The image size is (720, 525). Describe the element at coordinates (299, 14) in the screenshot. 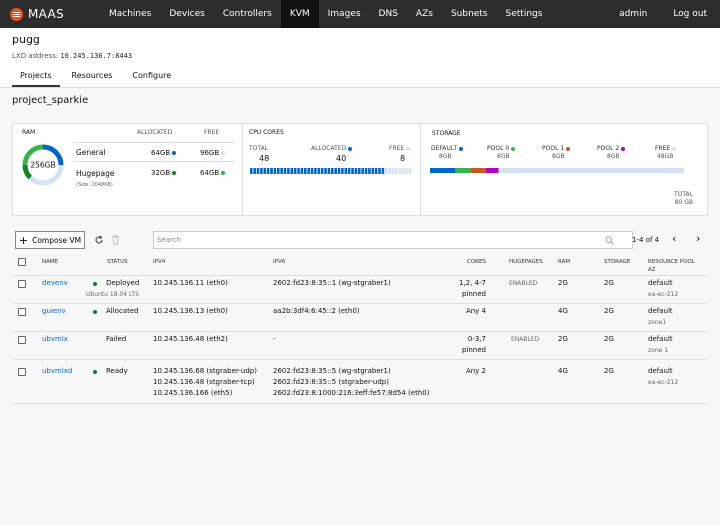

I see `nav-kvm: KVM` at that location.